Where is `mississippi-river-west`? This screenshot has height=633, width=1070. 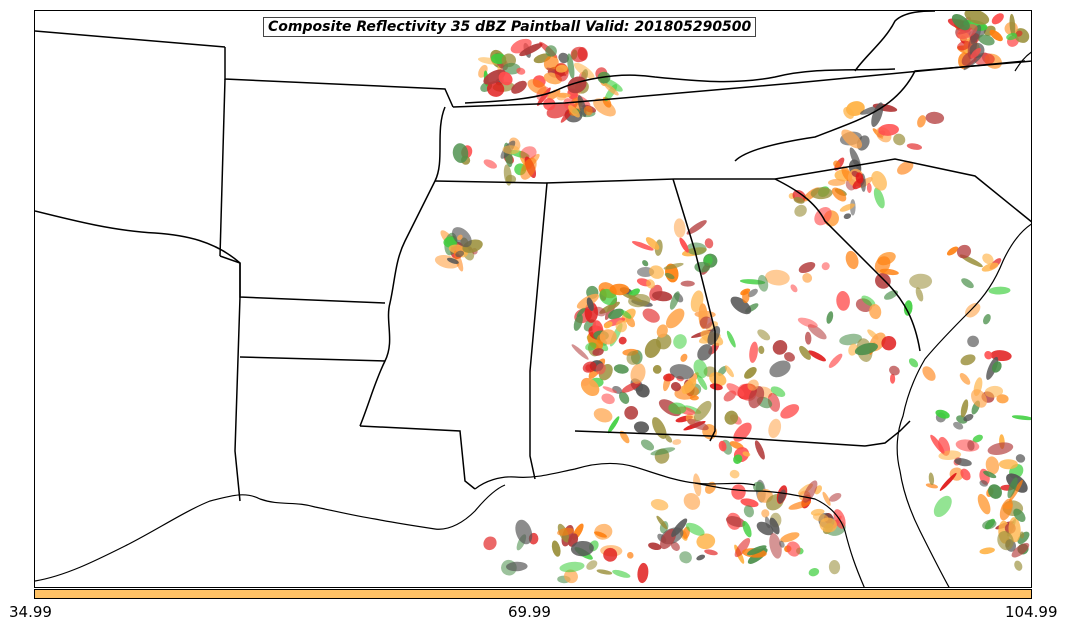 mississippi-river-west is located at coordinates (402, 266).